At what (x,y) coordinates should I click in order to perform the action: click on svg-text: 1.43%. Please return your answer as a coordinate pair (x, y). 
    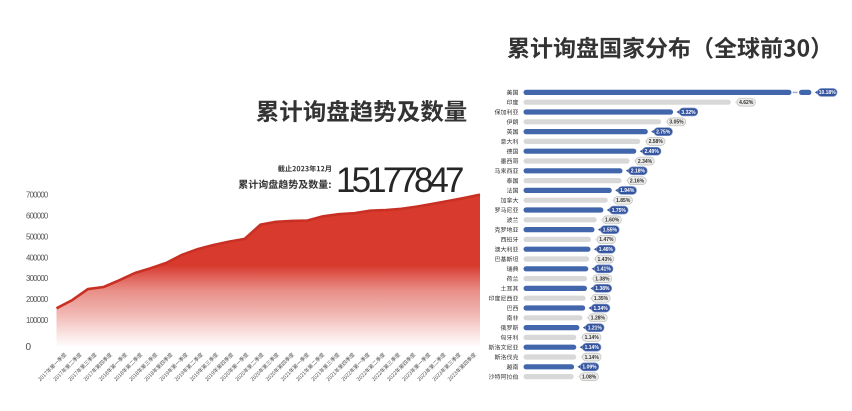
    Looking at the image, I should click on (605, 260).